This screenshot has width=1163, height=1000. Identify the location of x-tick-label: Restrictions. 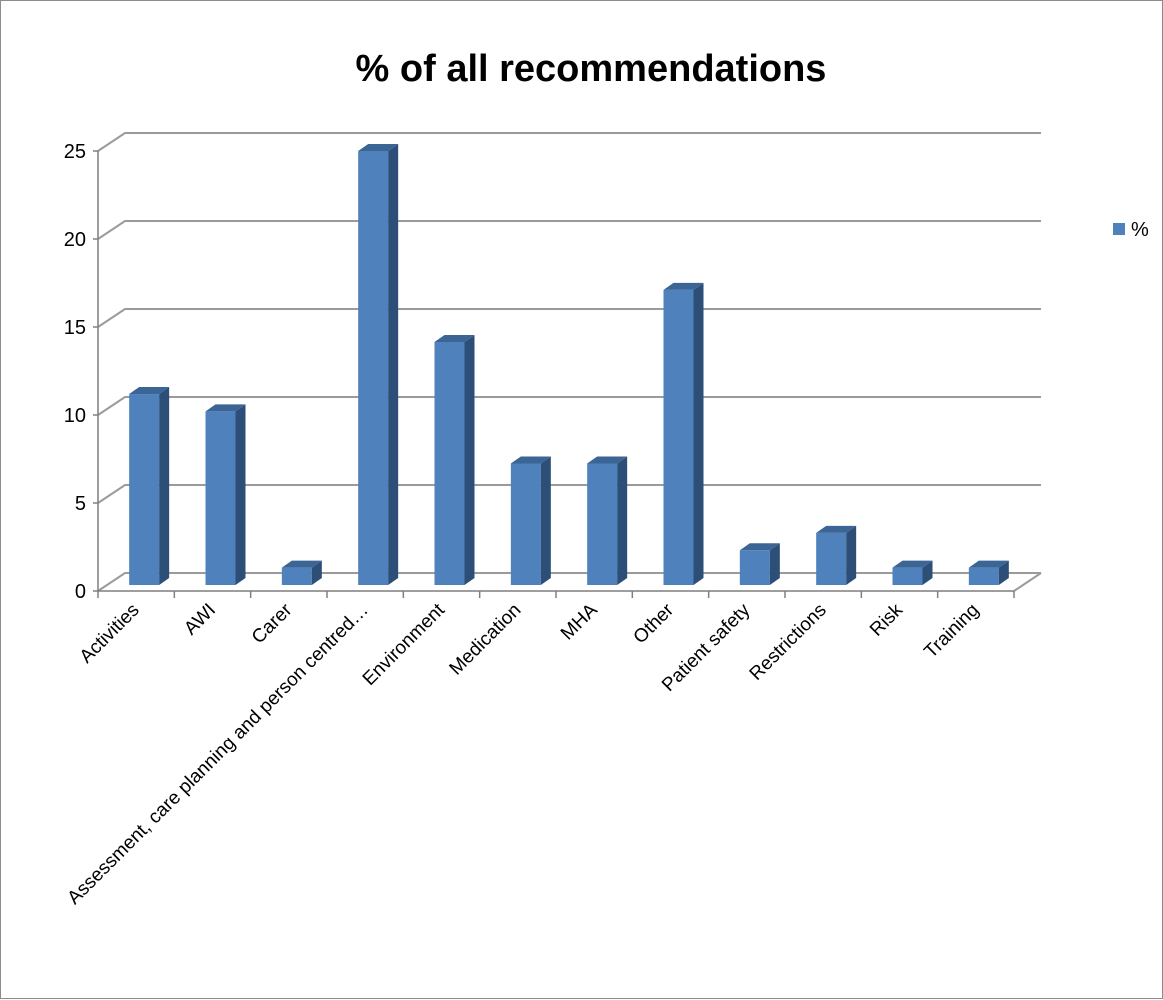
(788, 642).